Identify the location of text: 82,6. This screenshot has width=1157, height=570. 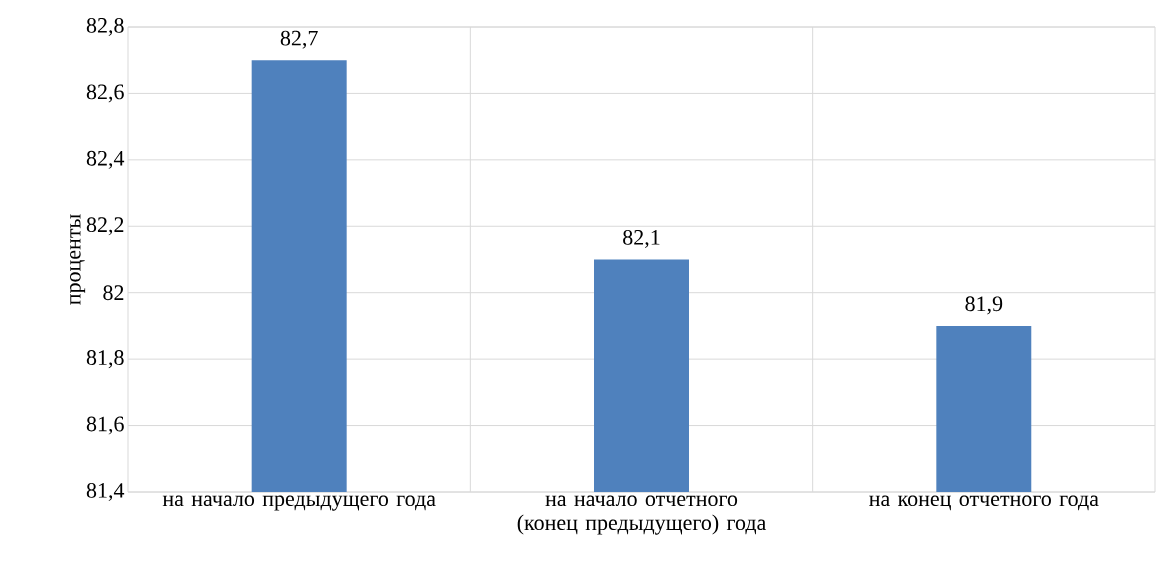
(105, 93).